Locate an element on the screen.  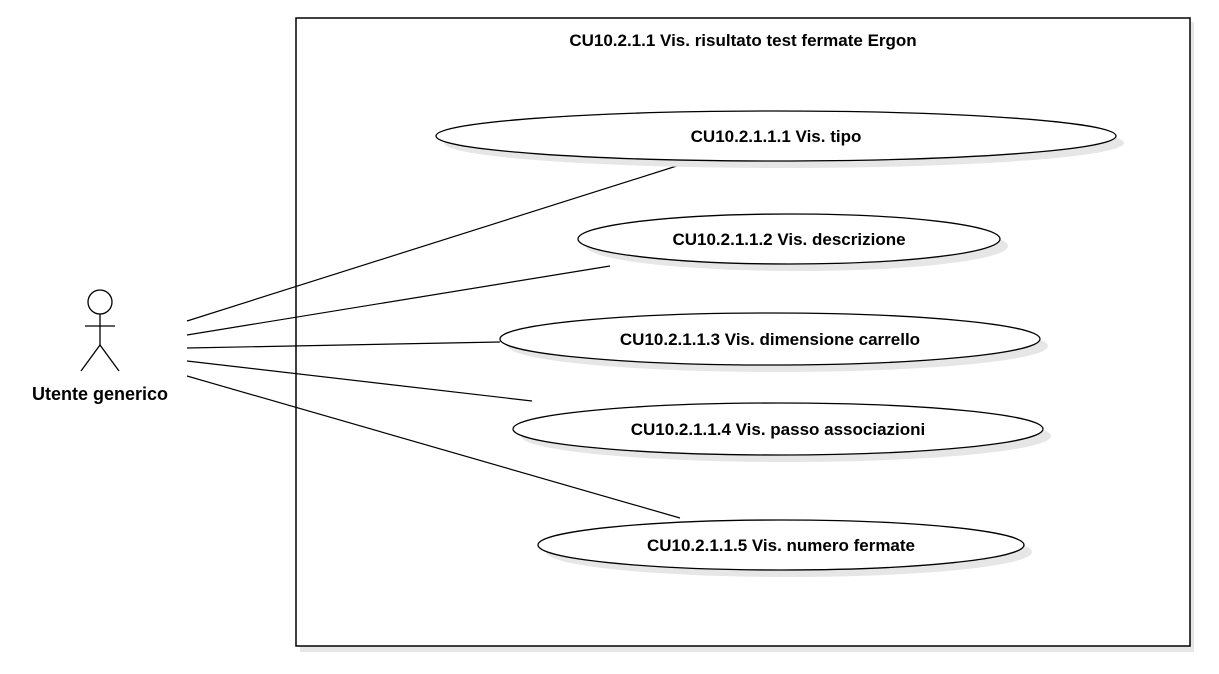
use-case-label: CU10.2.1.1.3 Vis. dimensione carrello is located at coordinates (770, 339).